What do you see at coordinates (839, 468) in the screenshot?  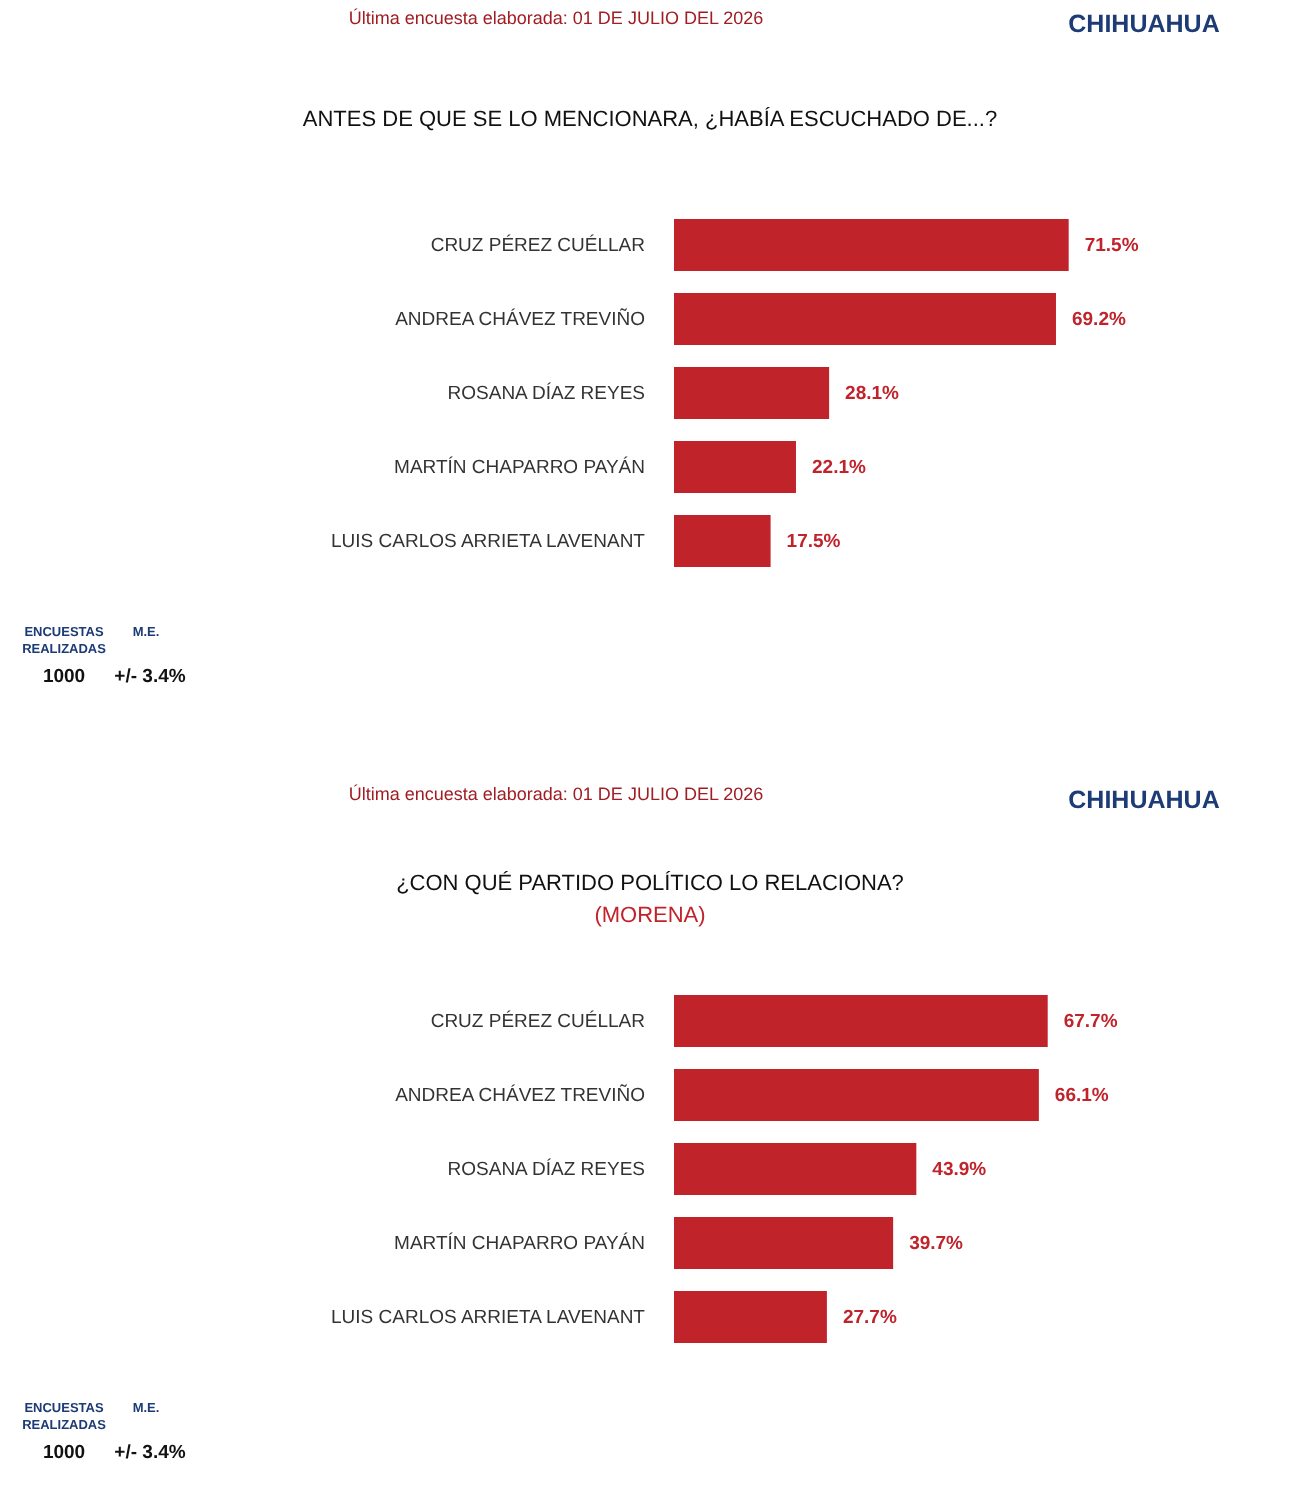 I see `data-label: 22.1%` at bounding box center [839, 468].